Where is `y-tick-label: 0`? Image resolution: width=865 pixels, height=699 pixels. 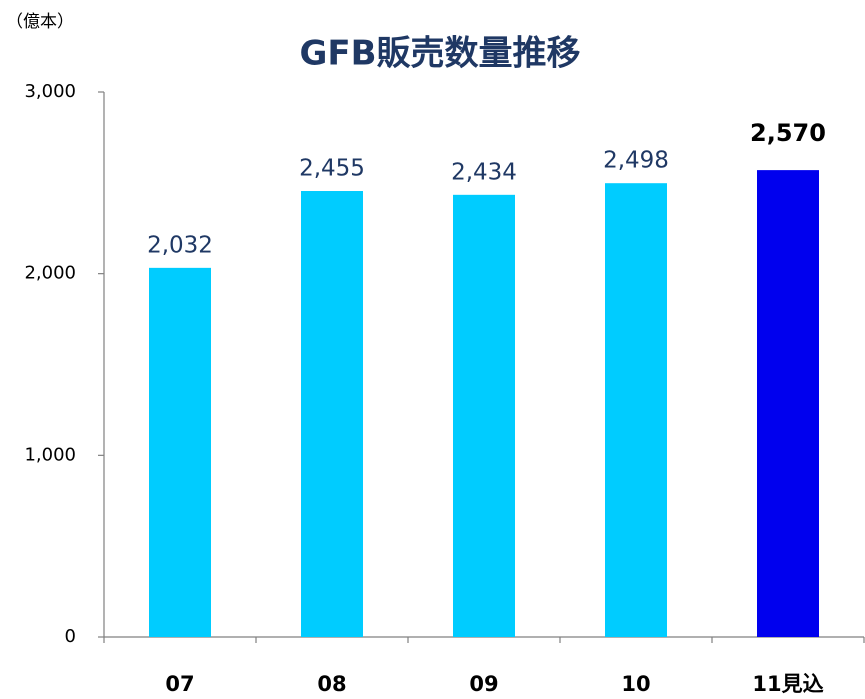
y-tick-label: 0 is located at coordinates (70, 636).